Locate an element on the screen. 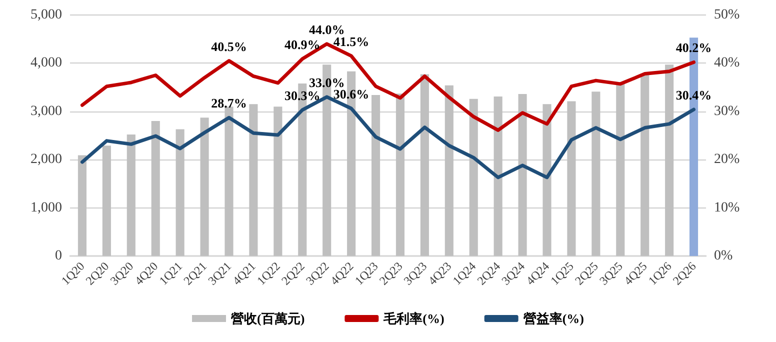  y-tick-label: 3,000 is located at coordinates (46, 111).